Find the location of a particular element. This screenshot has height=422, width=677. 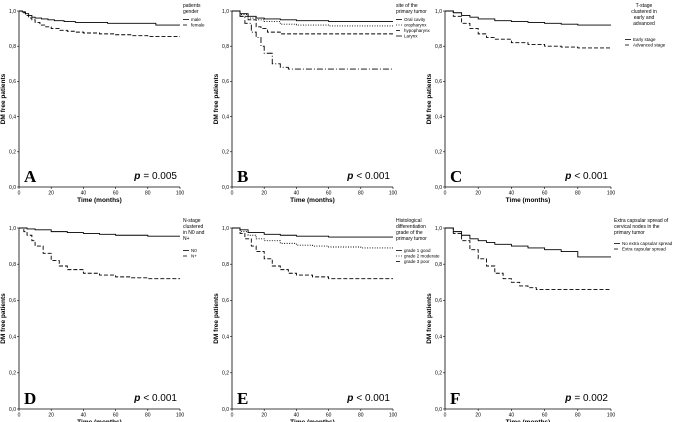

series-line-oral-cavity is located at coordinates (312, 16).